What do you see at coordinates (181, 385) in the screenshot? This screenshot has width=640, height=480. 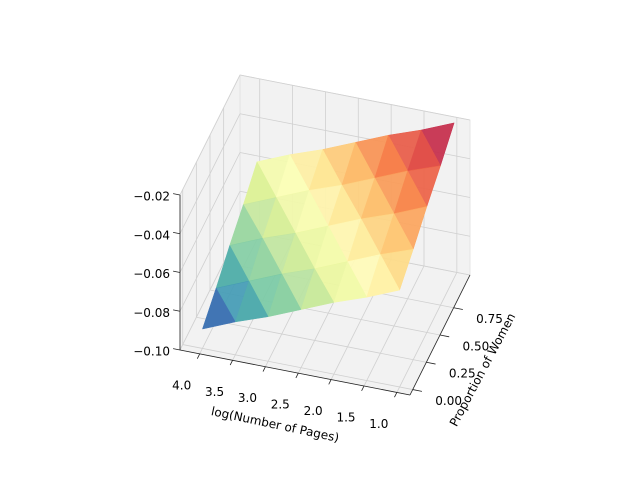 I see `x-tick-label: 4.0` at bounding box center [181, 385].